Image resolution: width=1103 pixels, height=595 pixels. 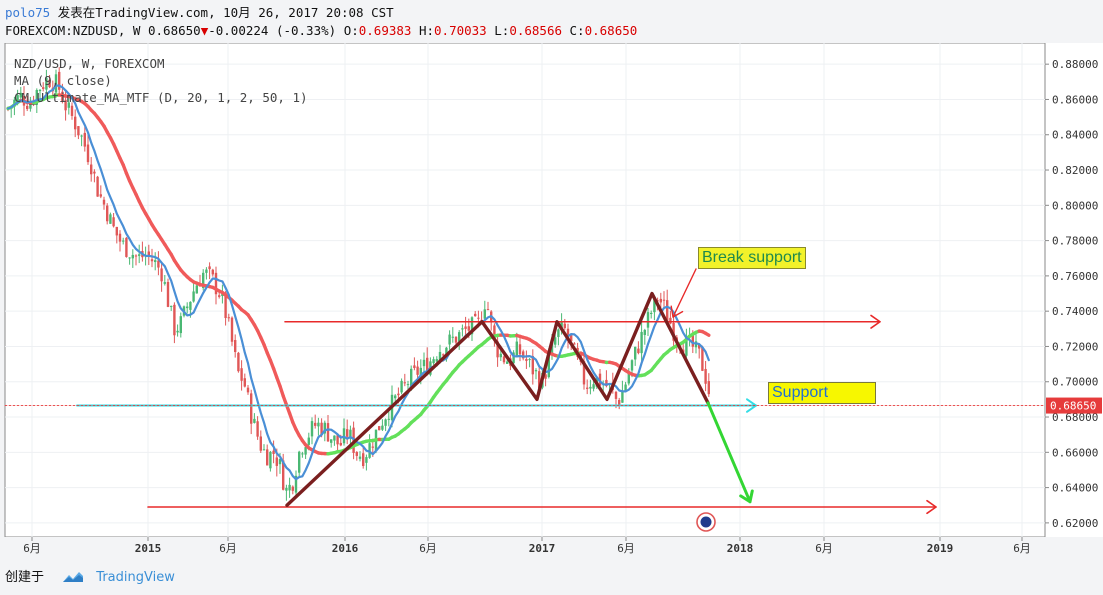 What do you see at coordinates (1075, 417) in the screenshot?
I see `y-tick-label: 0.68000` at bounding box center [1075, 417].